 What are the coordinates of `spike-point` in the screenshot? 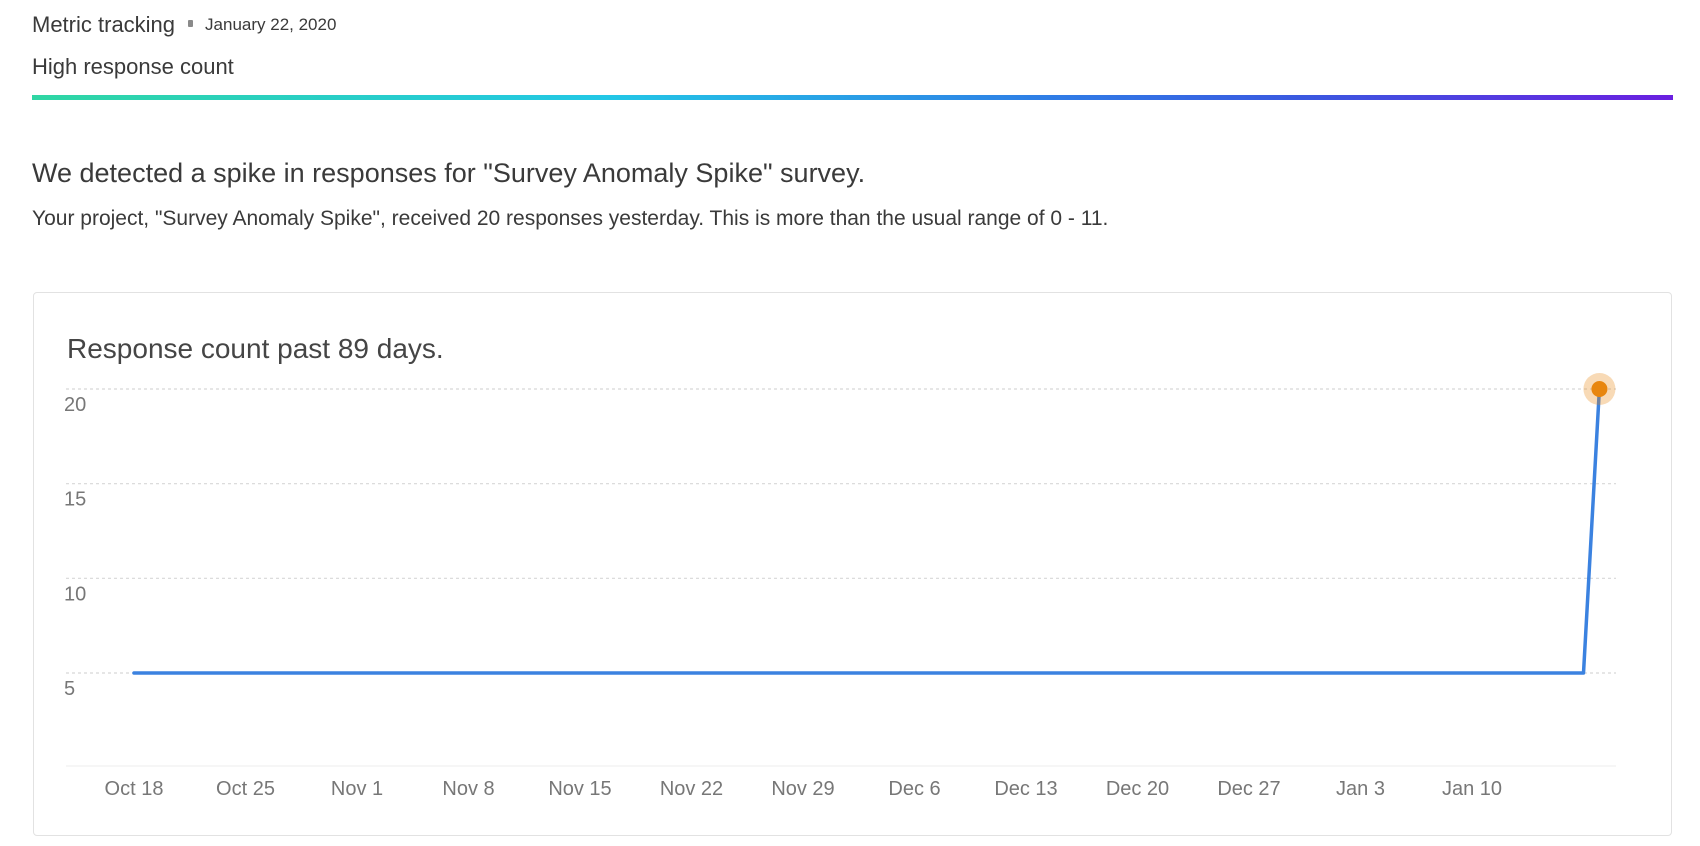 It's located at (1599, 389).